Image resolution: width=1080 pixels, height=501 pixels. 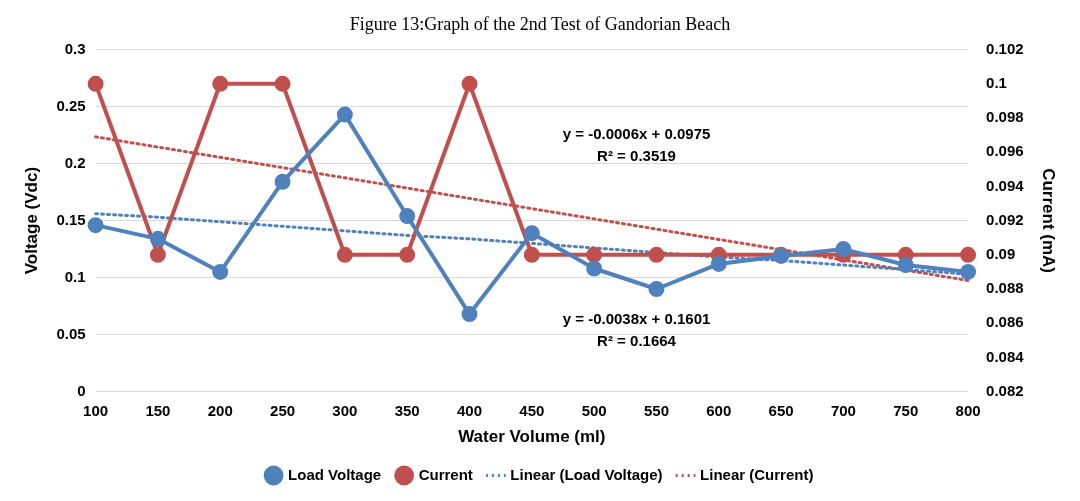 What do you see at coordinates (1005, 356) in the screenshot?
I see `y2-tick-label: 0.084` at bounding box center [1005, 356].